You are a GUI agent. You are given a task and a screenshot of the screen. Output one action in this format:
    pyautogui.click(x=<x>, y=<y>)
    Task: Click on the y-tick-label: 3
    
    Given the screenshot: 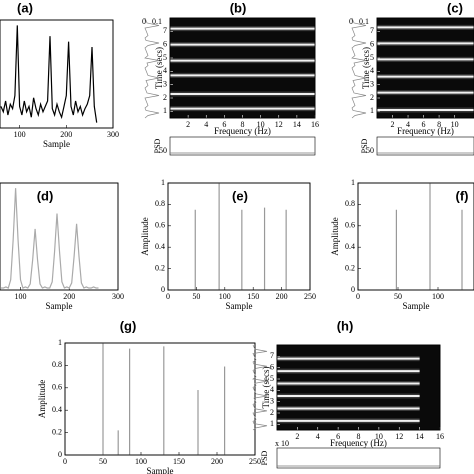 What is the action you would take?
    pyautogui.click(x=372, y=83)
    